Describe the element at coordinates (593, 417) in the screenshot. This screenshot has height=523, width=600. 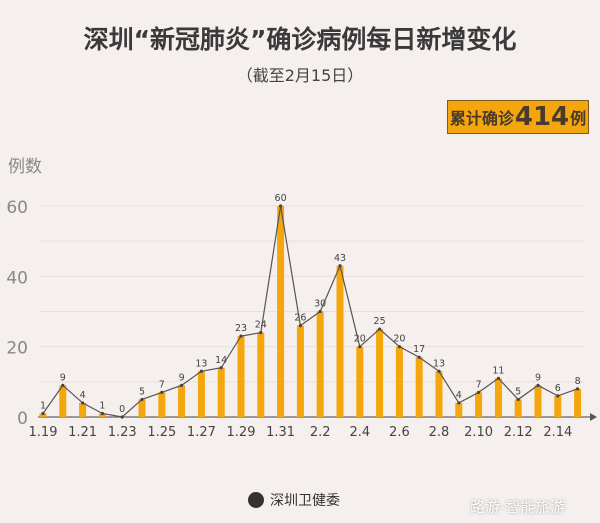
I see `x-axis-arrow-icon` at that location.